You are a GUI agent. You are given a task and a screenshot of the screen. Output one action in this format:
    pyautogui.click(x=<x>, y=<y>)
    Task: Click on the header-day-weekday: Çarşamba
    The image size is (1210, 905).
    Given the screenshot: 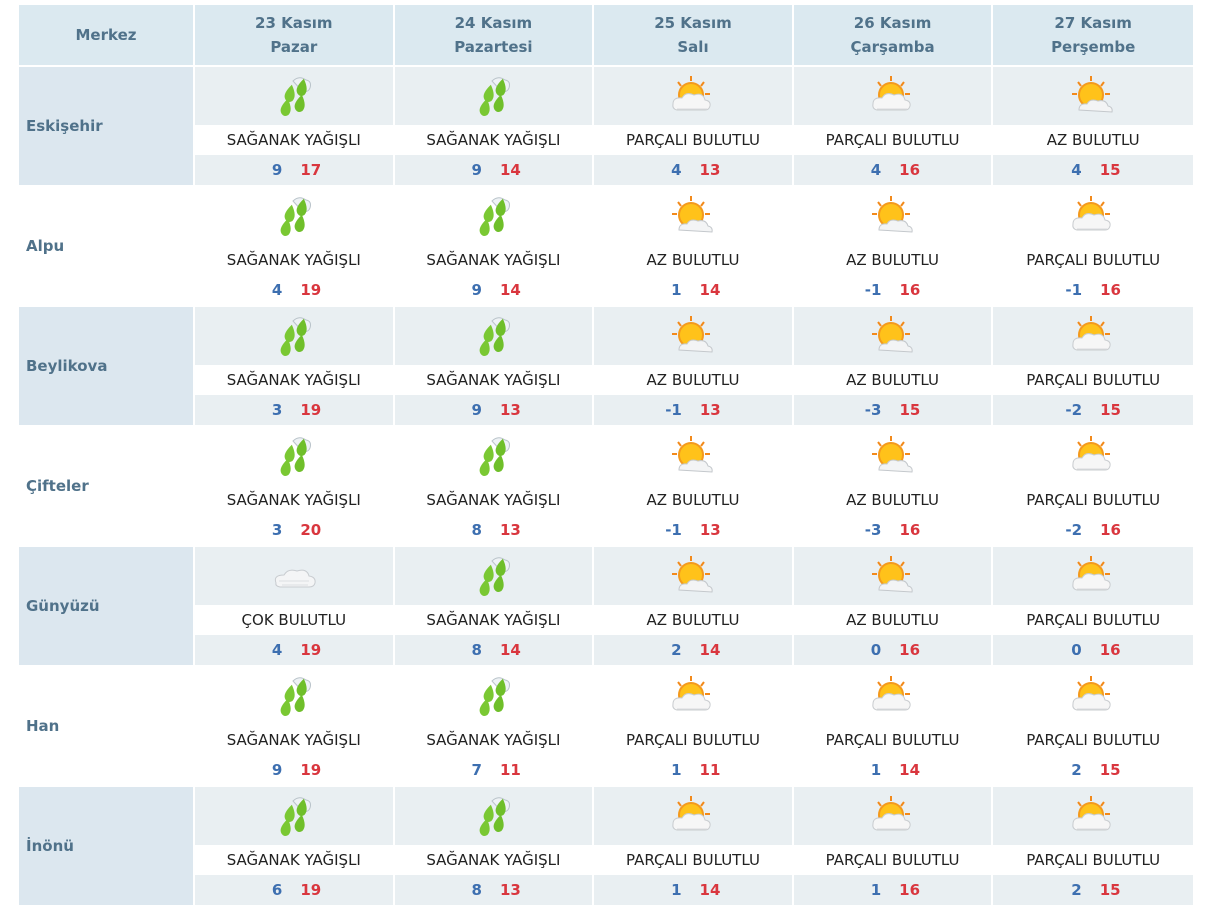 What is the action you would take?
    pyautogui.click(x=892, y=47)
    